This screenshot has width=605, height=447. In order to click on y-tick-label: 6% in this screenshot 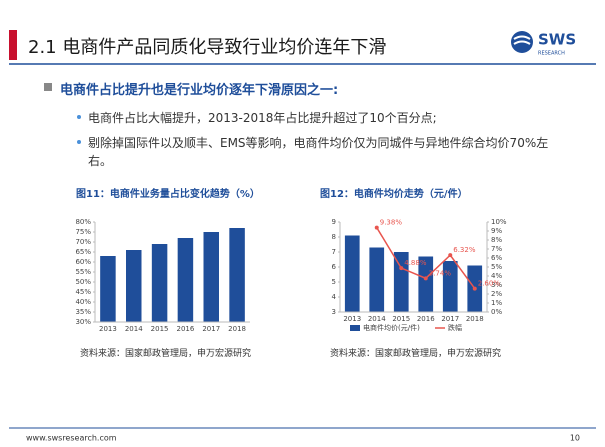, I will do `click(496, 258)`.